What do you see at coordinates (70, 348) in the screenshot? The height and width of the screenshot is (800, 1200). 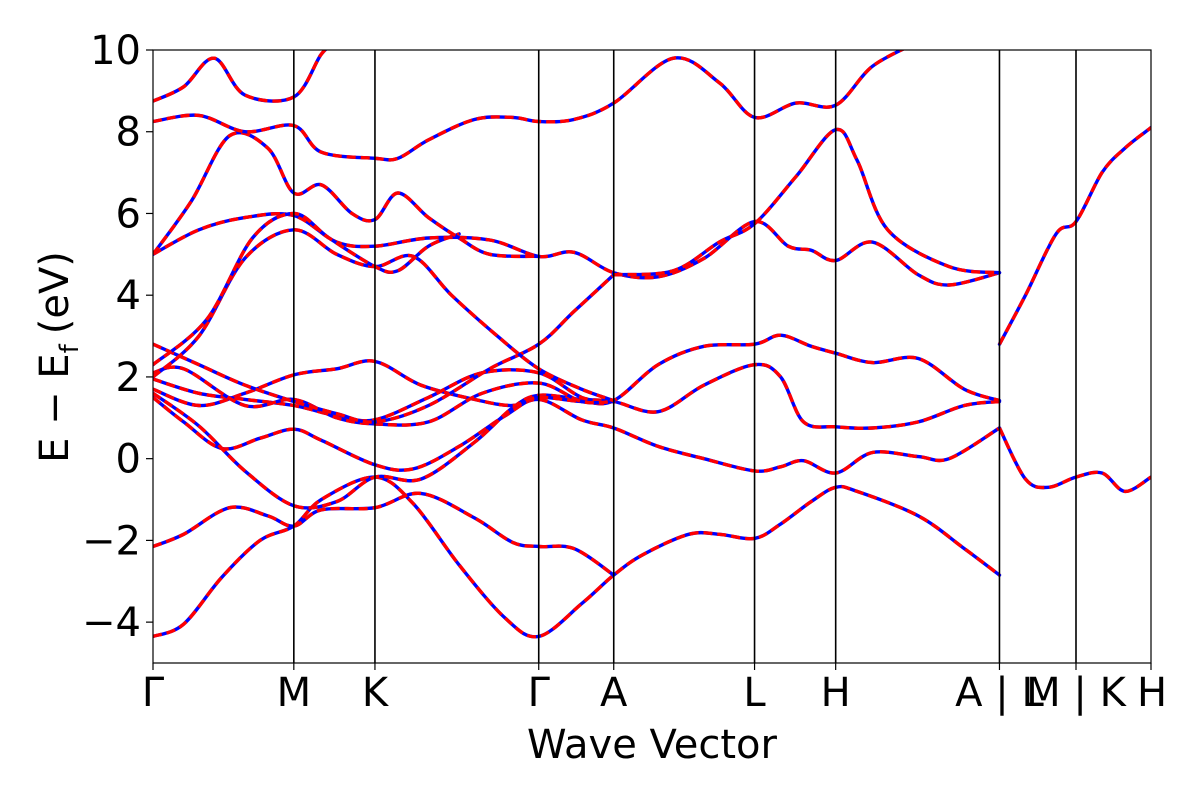 I see `y-axis-label-subscript: f` at bounding box center [70, 348].